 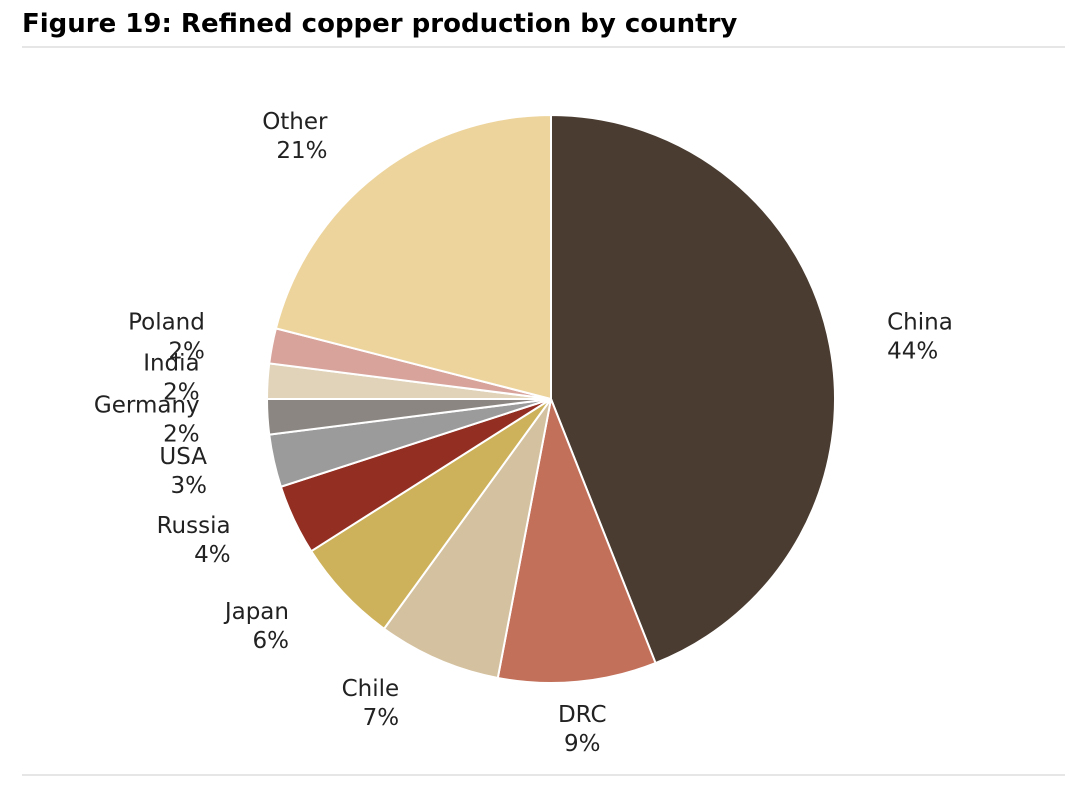 What do you see at coordinates (194, 526) in the screenshot?
I see `slice-label: Russia` at bounding box center [194, 526].